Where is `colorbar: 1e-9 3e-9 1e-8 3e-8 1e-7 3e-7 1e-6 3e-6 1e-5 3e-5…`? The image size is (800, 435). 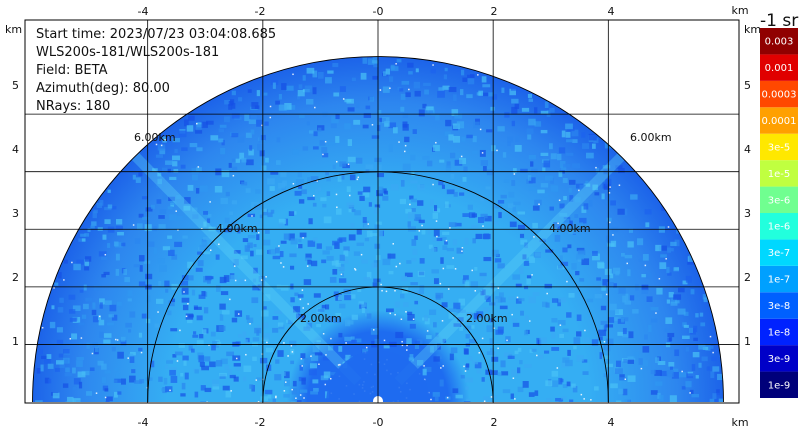
colorbar: 1e-9 3e-9 1e-8 3e-8 1e-7 3e-7 1e-6 3e-6 1e-5 3e-5… is located at coordinates (779, 213).